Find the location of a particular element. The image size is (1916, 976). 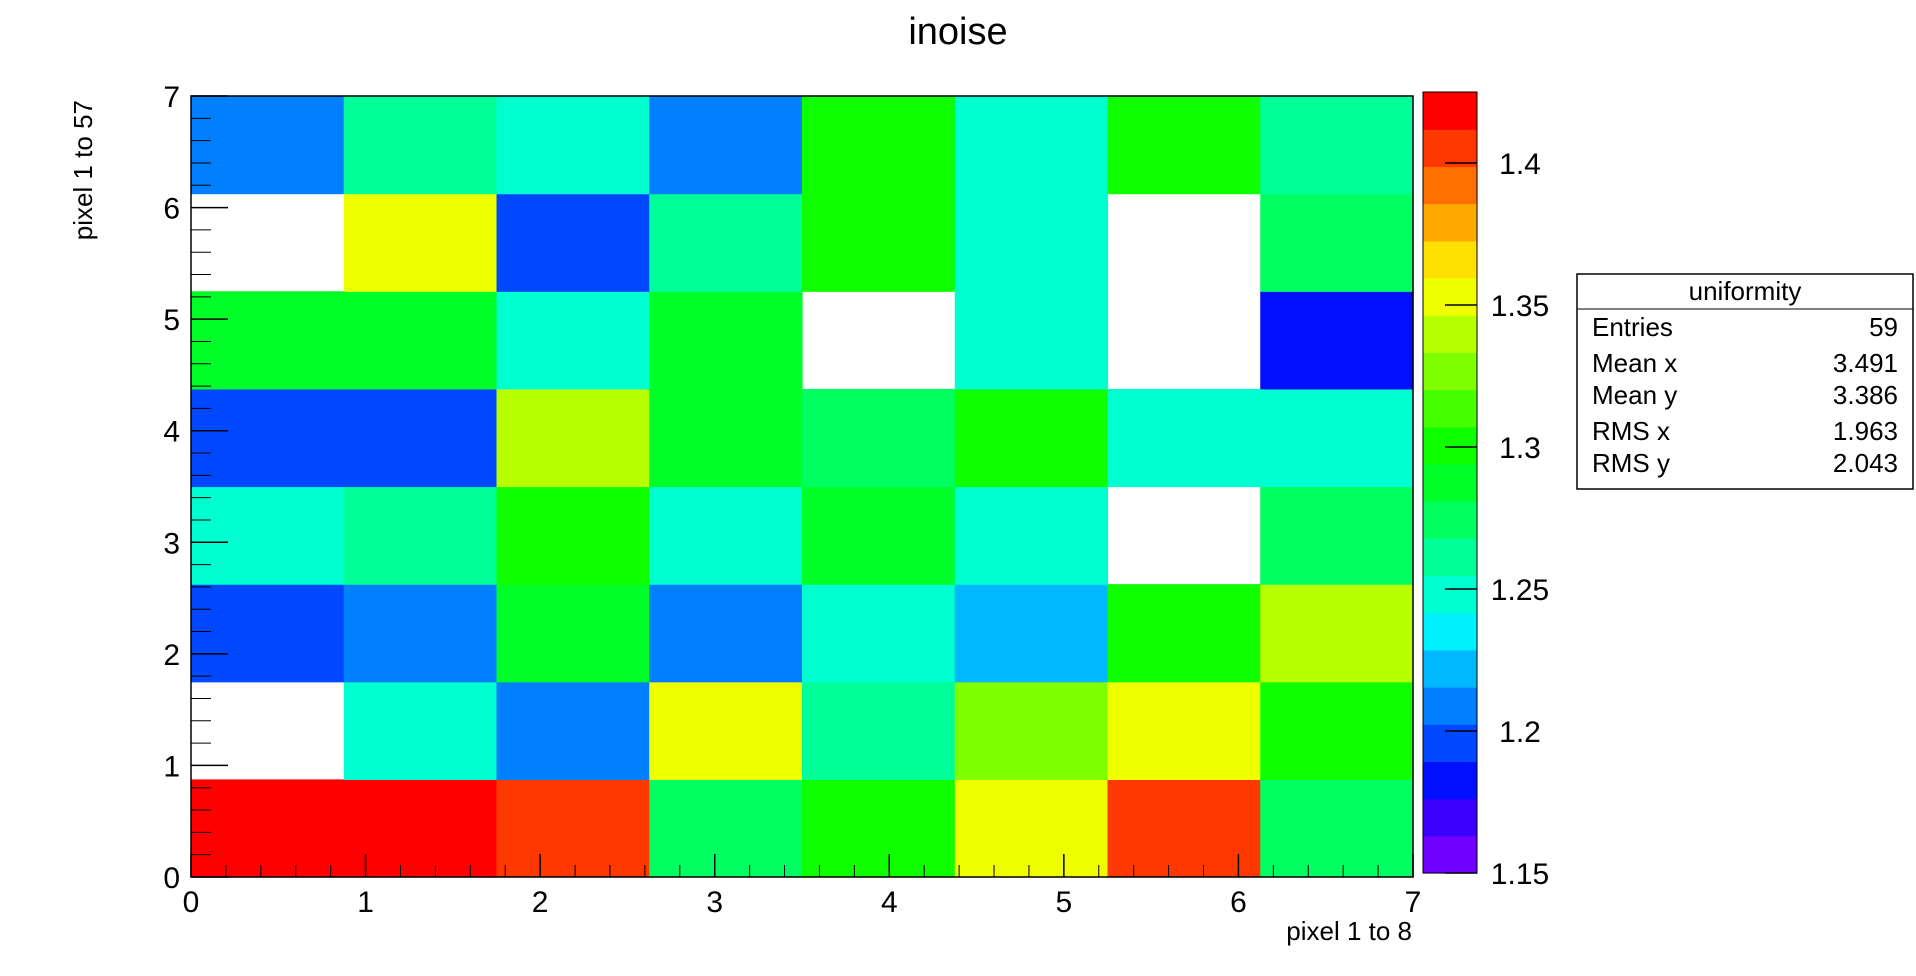

palette-tick-label: 1.4 is located at coordinates (1520, 164).